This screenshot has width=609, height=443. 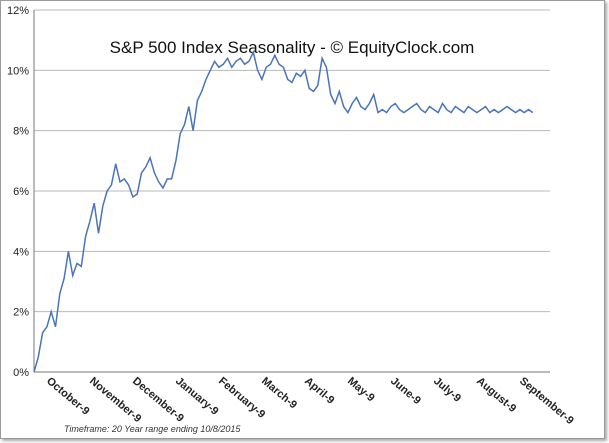 I want to click on x-tick-label: April-9, so click(x=319, y=391).